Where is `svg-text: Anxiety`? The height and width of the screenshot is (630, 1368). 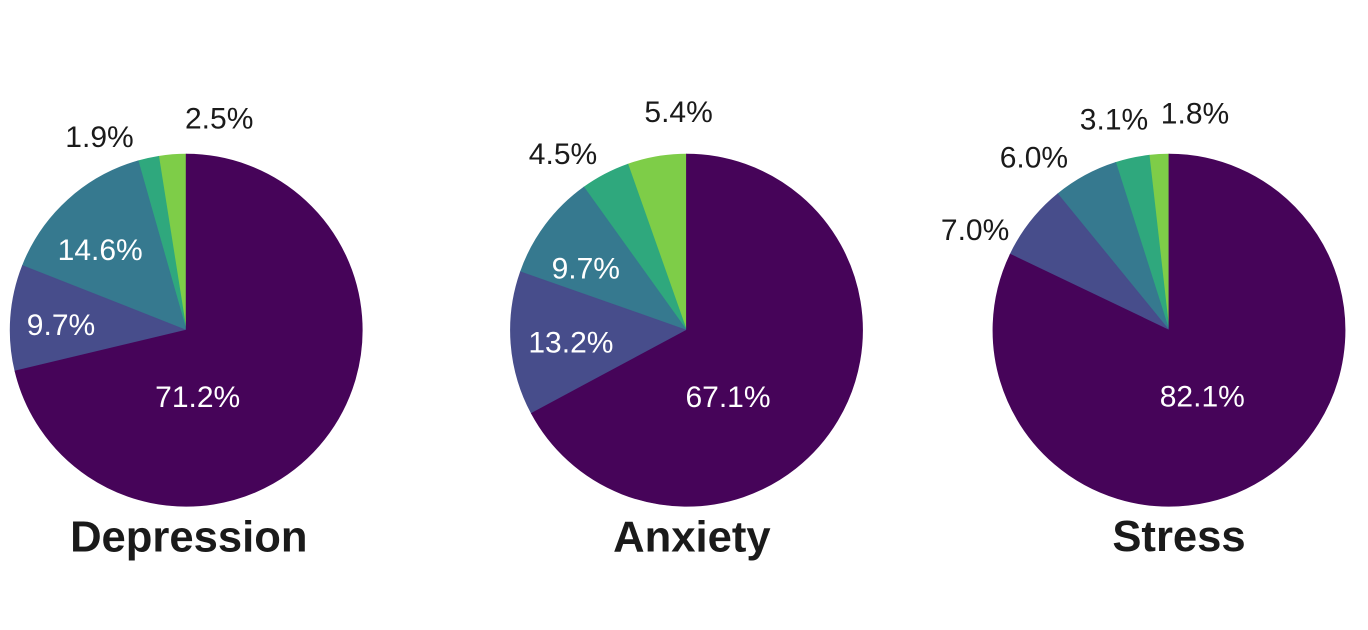 svg-text: Anxiety is located at coordinates (692, 538).